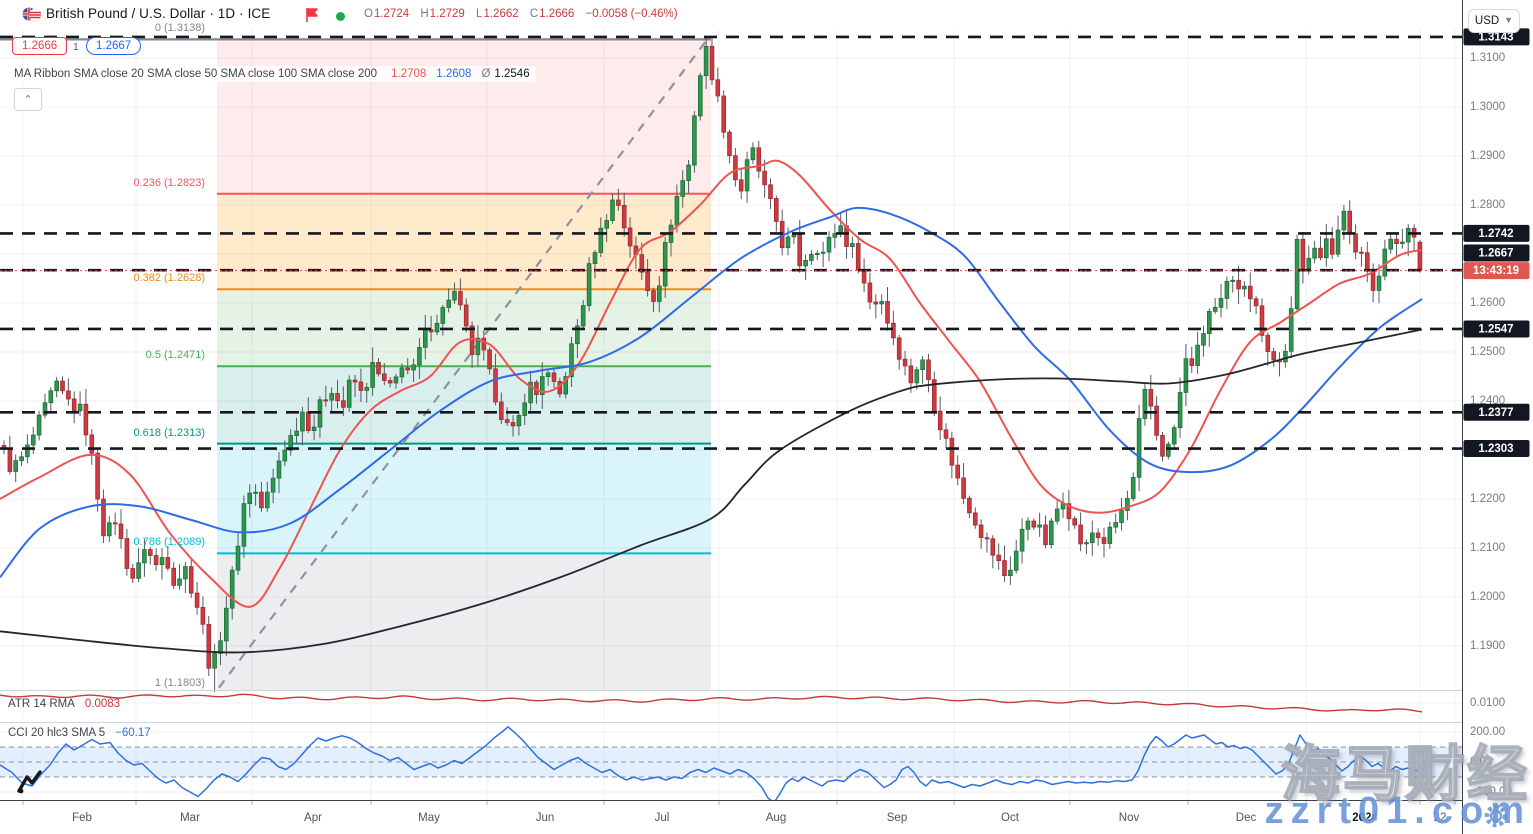  What do you see at coordinates (1487, 107) in the screenshot?
I see `price-tick-1.3000: 1.3000` at bounding box center [1487, 107].